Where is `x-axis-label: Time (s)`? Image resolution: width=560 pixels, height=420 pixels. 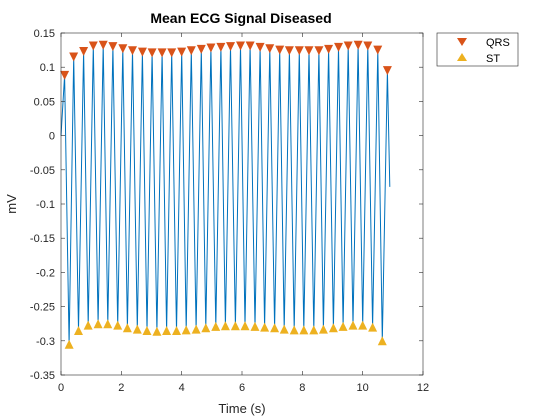
x-axis-label: Time (s) is located at coordinates (241, 408).